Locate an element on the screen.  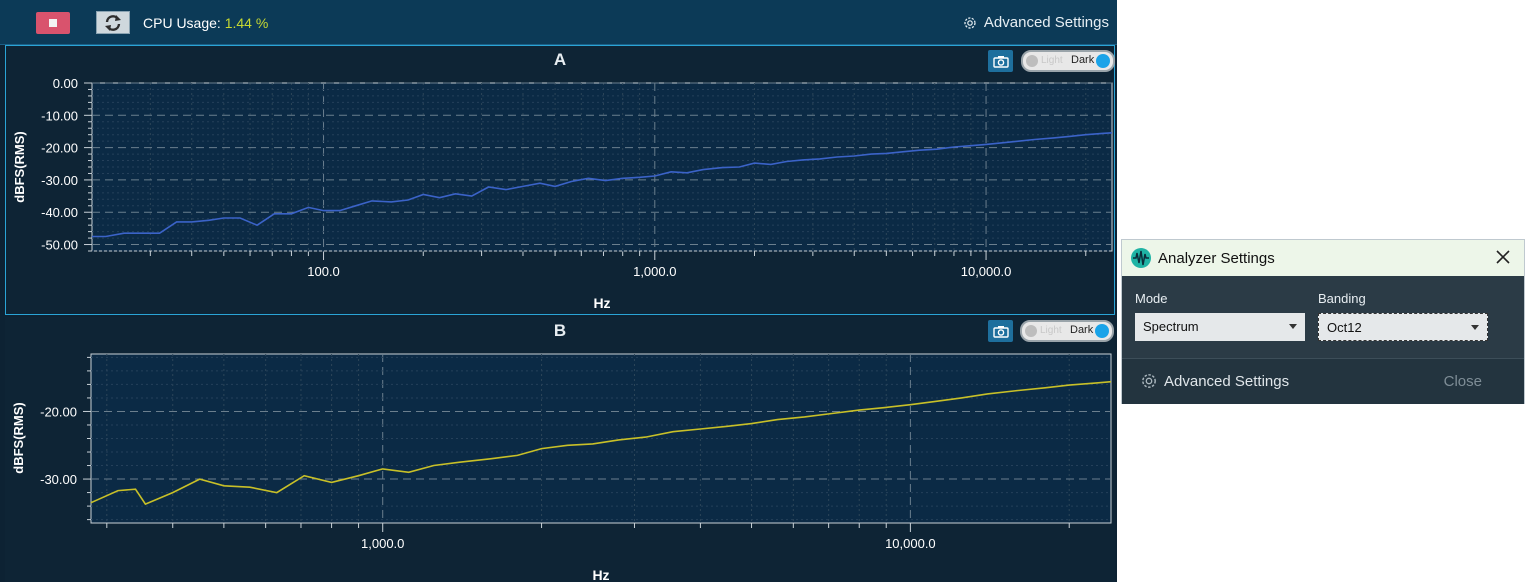
refresh-button is located at coordinates (113, 22).